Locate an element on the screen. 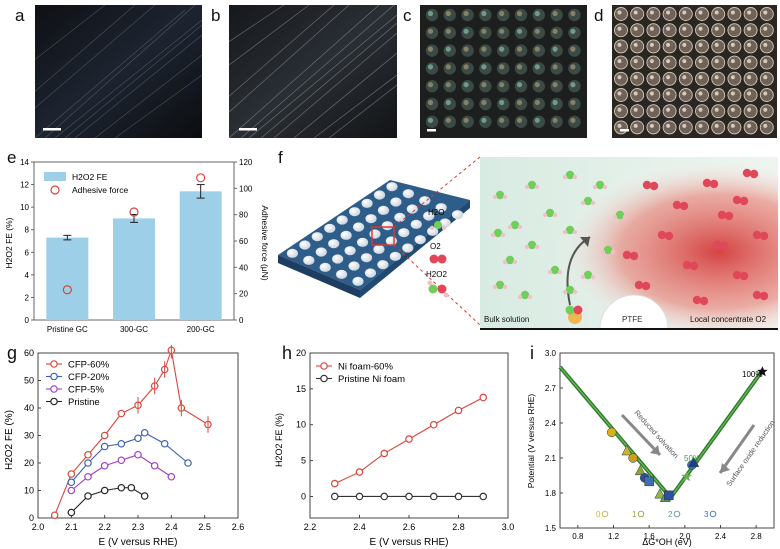 This screenshot has width=780, height=549. chart-g-xlabel: E (V versus RHE) is located at coordinates (138, 542).